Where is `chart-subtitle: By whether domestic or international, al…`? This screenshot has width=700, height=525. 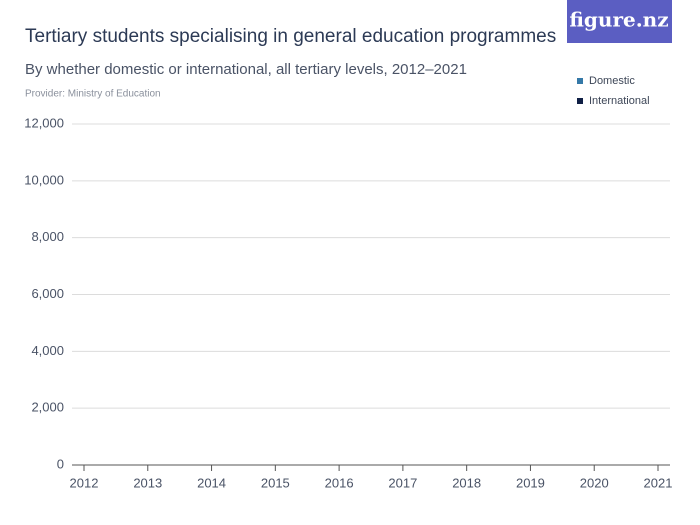 chart-subtitle: By whether domestic or international, al… is located at coordinates (246, 69).